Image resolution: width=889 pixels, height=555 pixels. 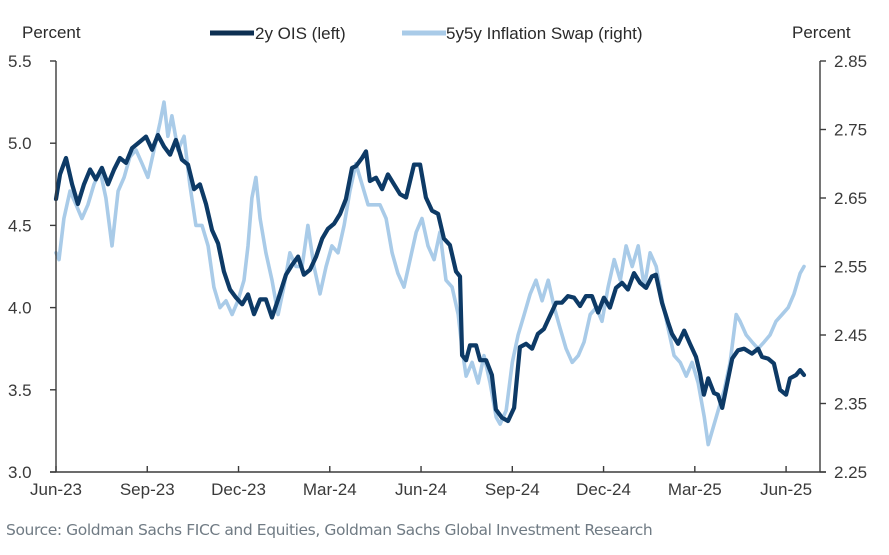 I want to click on x-axis-tick-label: Sep-24, so click(x=512, y=489).